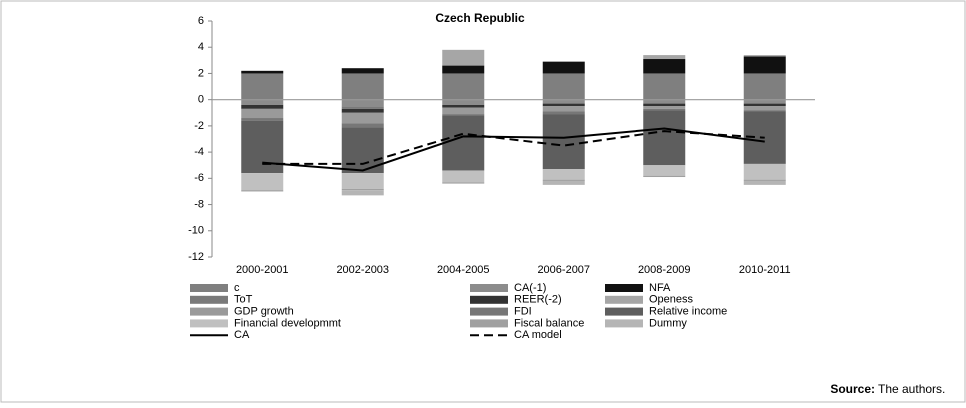  What do you see at coordinates (660, 288) in the screenshot?
I see `legend-label: NFA` at bounding box center [660, 288].